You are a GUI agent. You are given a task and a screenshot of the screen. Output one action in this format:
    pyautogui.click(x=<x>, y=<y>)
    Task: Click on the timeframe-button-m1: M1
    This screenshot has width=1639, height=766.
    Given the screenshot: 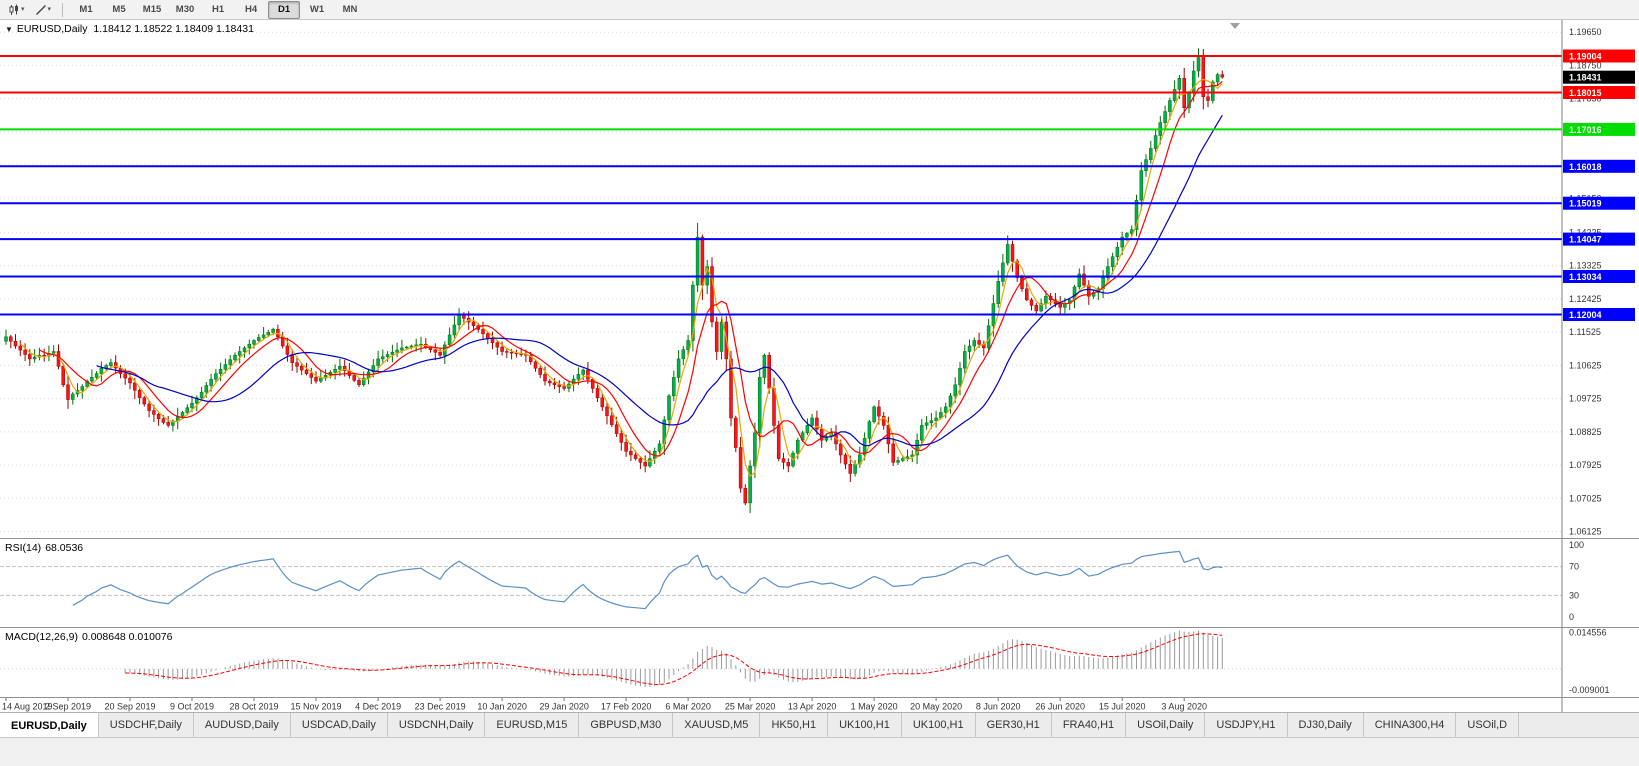 What is the action you would take?
    pyautogui.click(x=86, y=9)
    